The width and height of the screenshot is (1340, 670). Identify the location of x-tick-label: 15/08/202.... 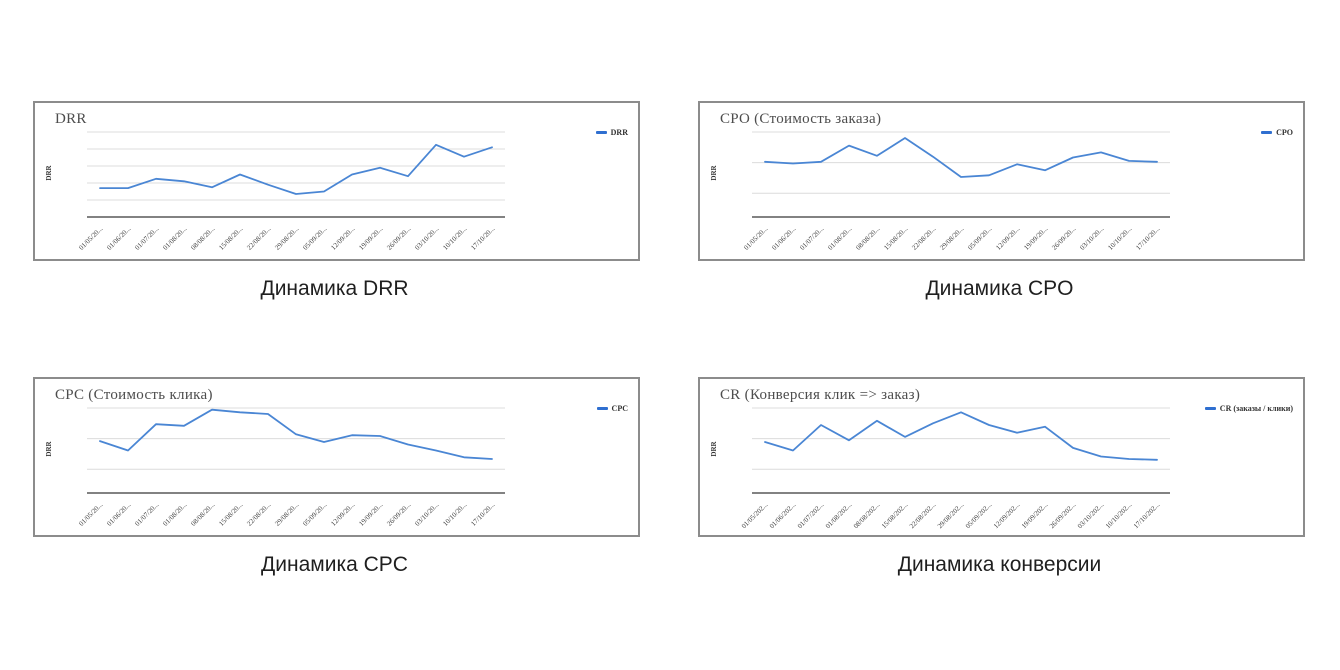
(895, 516).